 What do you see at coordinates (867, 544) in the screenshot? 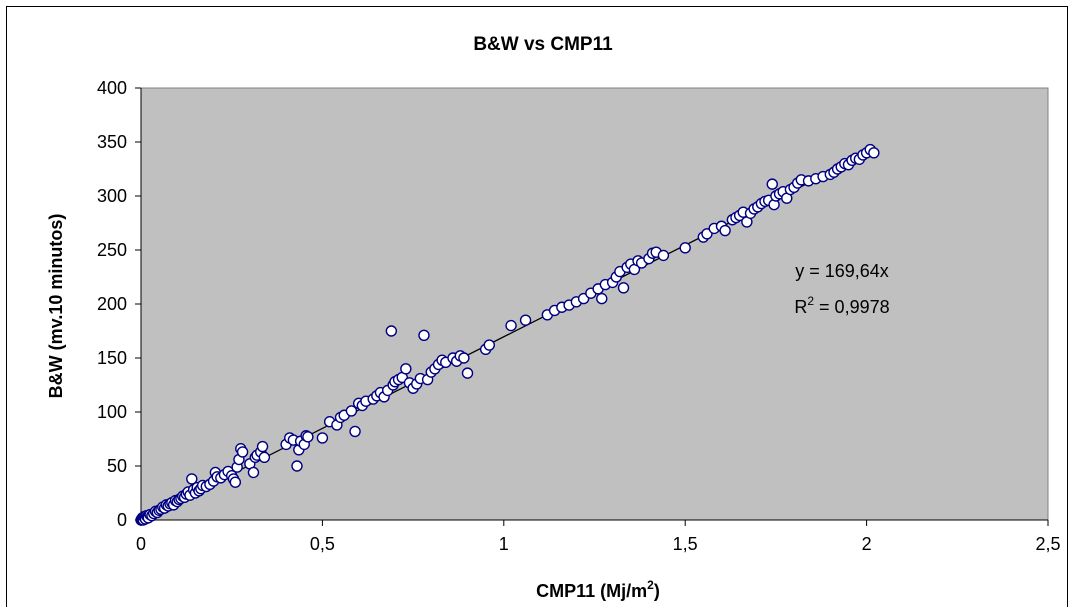
I see `x-tick-label: 2` at bounding box center [867, 544].